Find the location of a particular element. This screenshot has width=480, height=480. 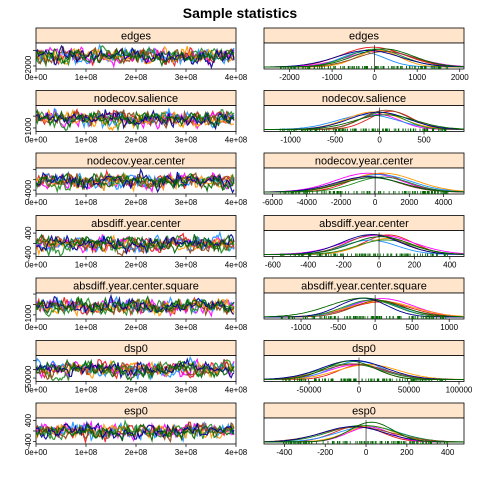

esp0-density-xtick-label: 200 is located at coordinates (407, 452).